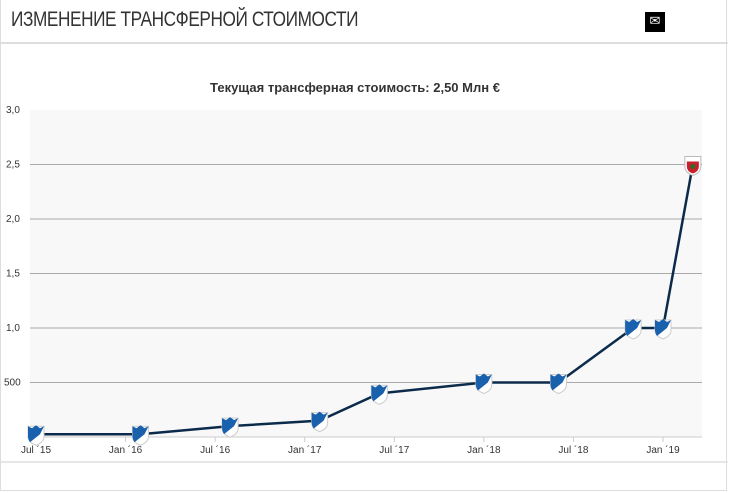 This screenshot has height=493, width=730. I want to click on x-tick-label: Jul ´17, so click(394, 450).